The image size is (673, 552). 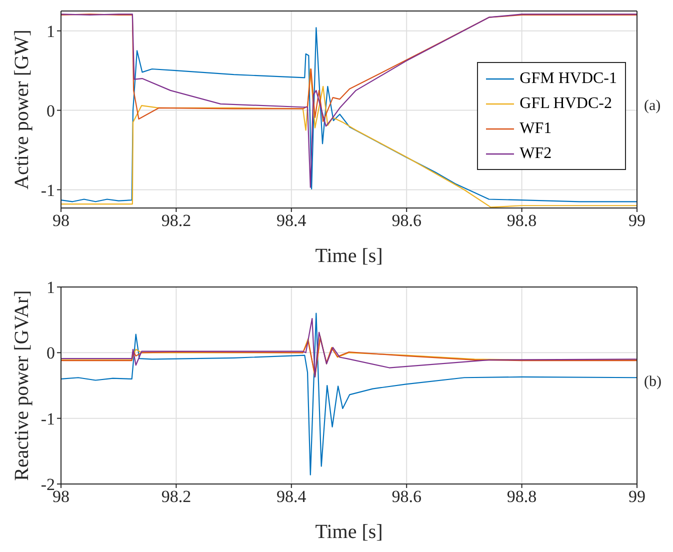 I want to click on legend-label: WF2, so click(x=536, y=154).